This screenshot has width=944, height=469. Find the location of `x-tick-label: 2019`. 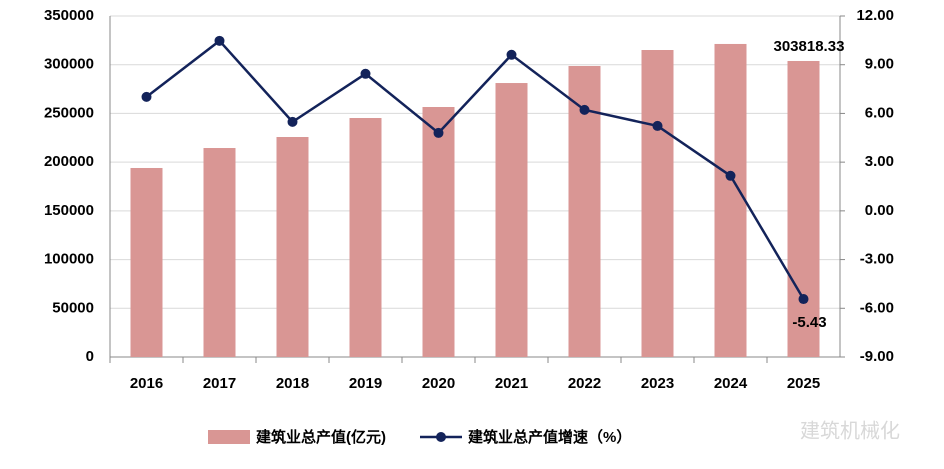

x-tick-label: 2019 is located at coordinates (365, 383).